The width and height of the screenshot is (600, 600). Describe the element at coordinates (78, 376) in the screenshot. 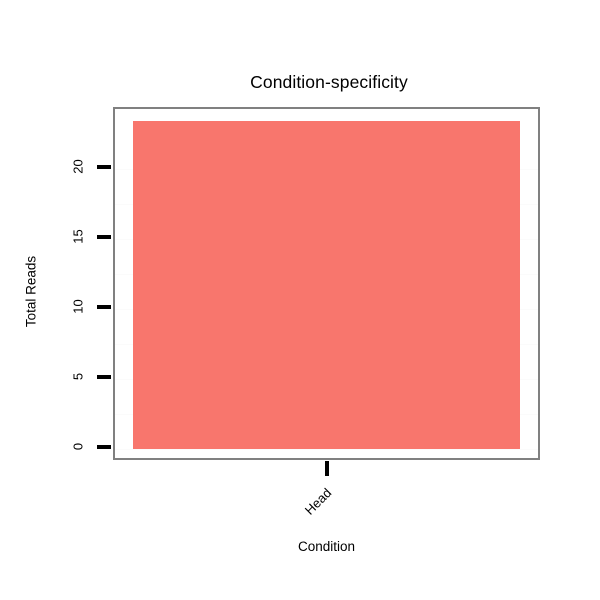

I see `y-tick-label: 5` at that location.